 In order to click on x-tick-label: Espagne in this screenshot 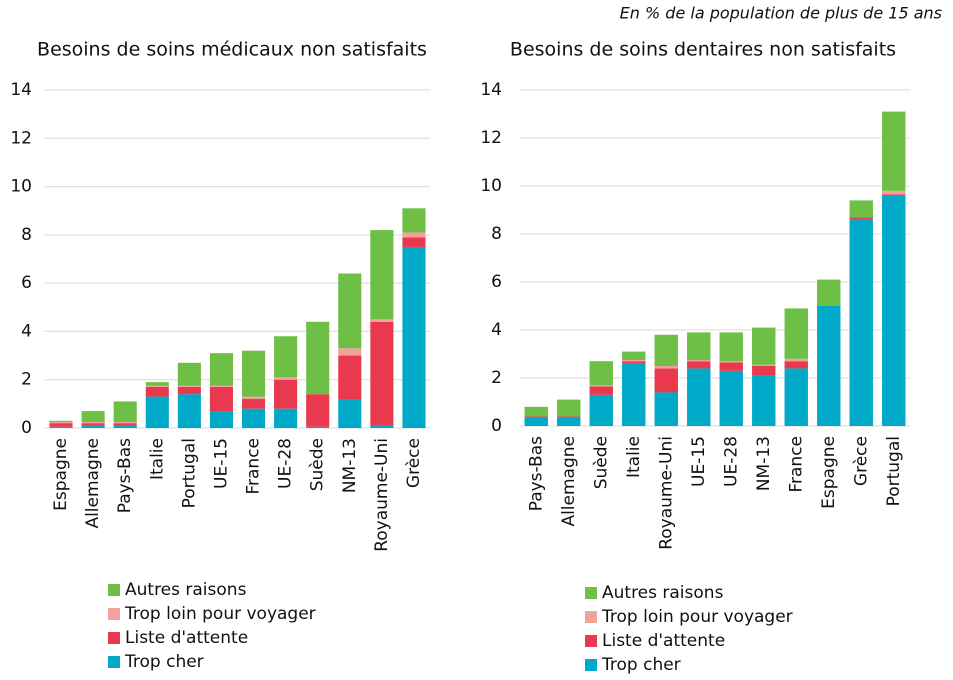, I will do `click(61, 474)`.